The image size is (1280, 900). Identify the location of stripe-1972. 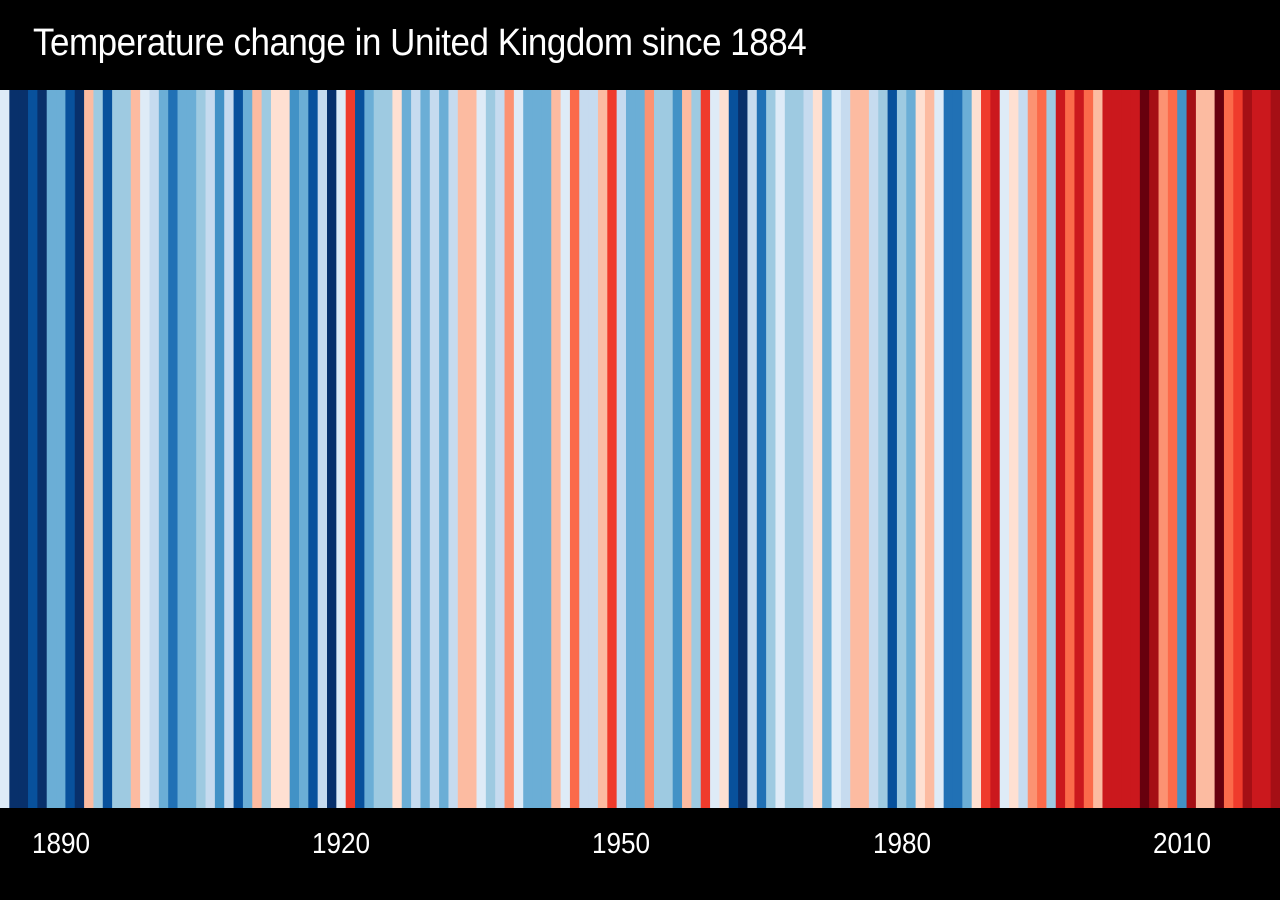
(827, 449).